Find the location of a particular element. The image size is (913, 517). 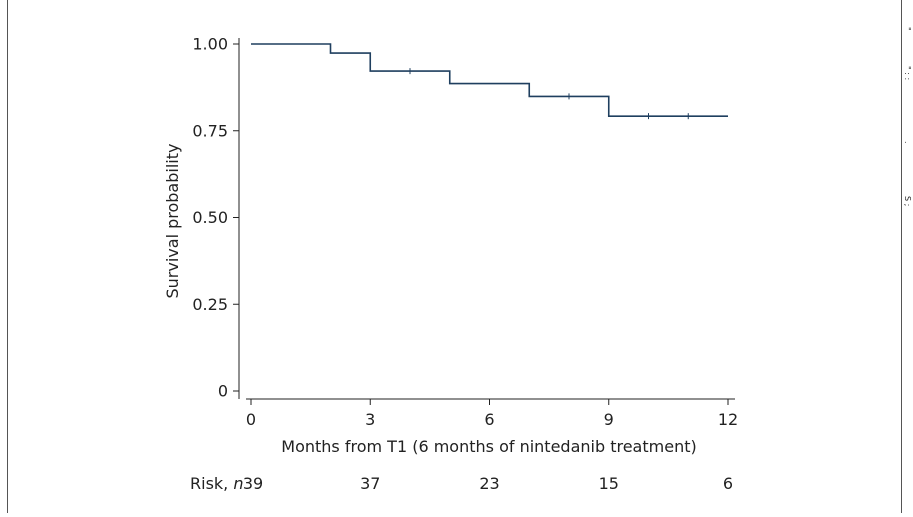

side-mark-text: S ; is located at coordinates (907, 201).